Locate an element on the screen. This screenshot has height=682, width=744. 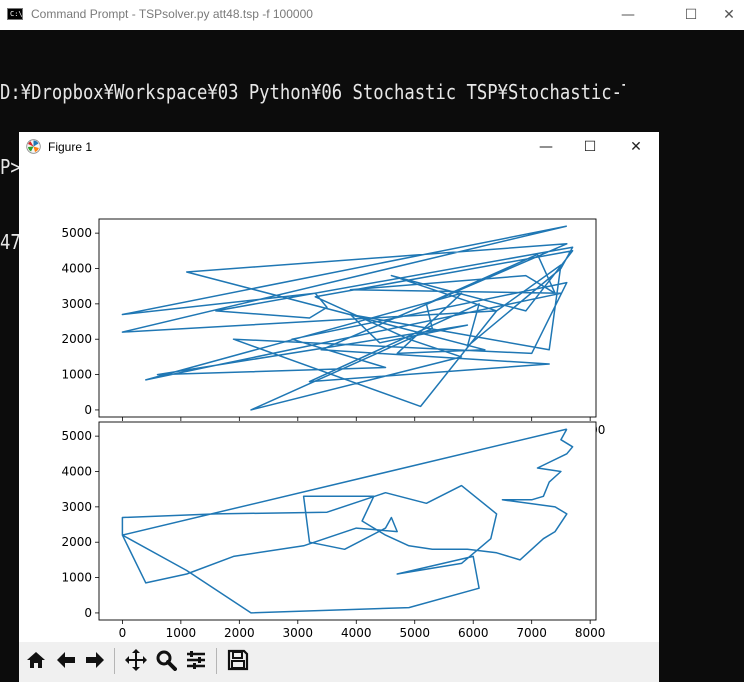
x-tick-label: 2000 is located at coordinates (239, 633).